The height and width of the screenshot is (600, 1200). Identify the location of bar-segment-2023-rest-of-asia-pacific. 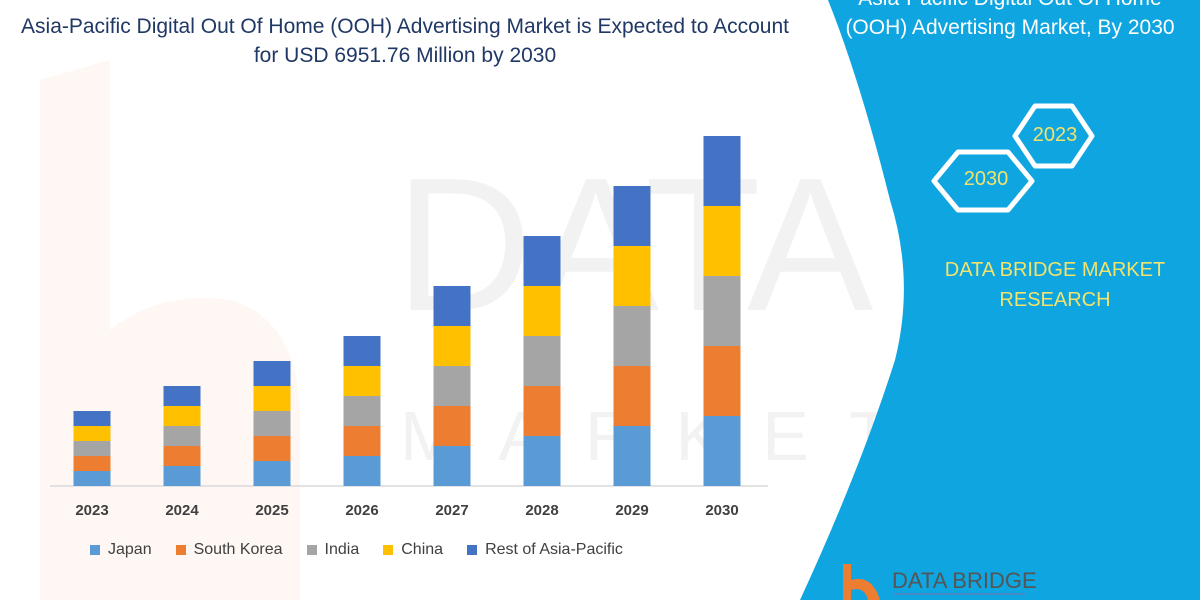
(92, 418).